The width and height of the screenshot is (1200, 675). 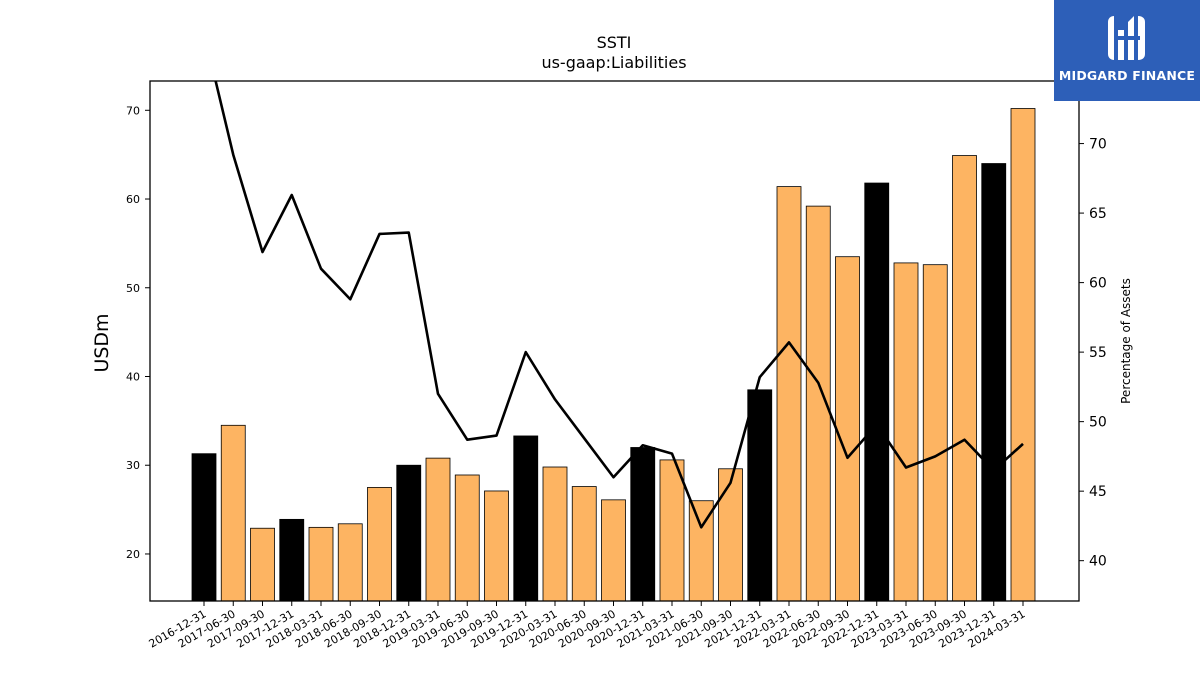 I want to click on left-axis: 20 30 40 50 60 70, so click(x=138, y=332).